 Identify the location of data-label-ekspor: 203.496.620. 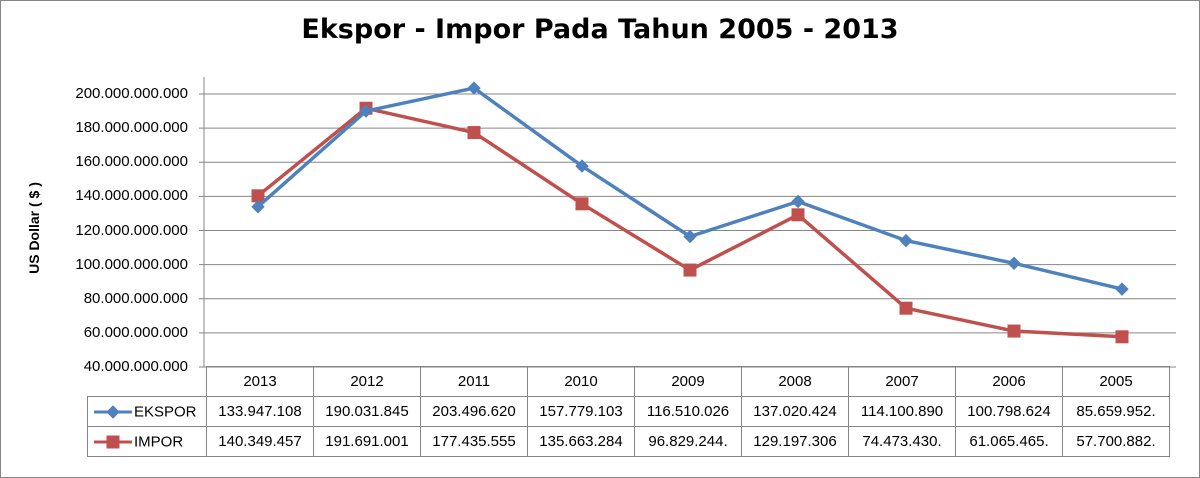
(474, 411).